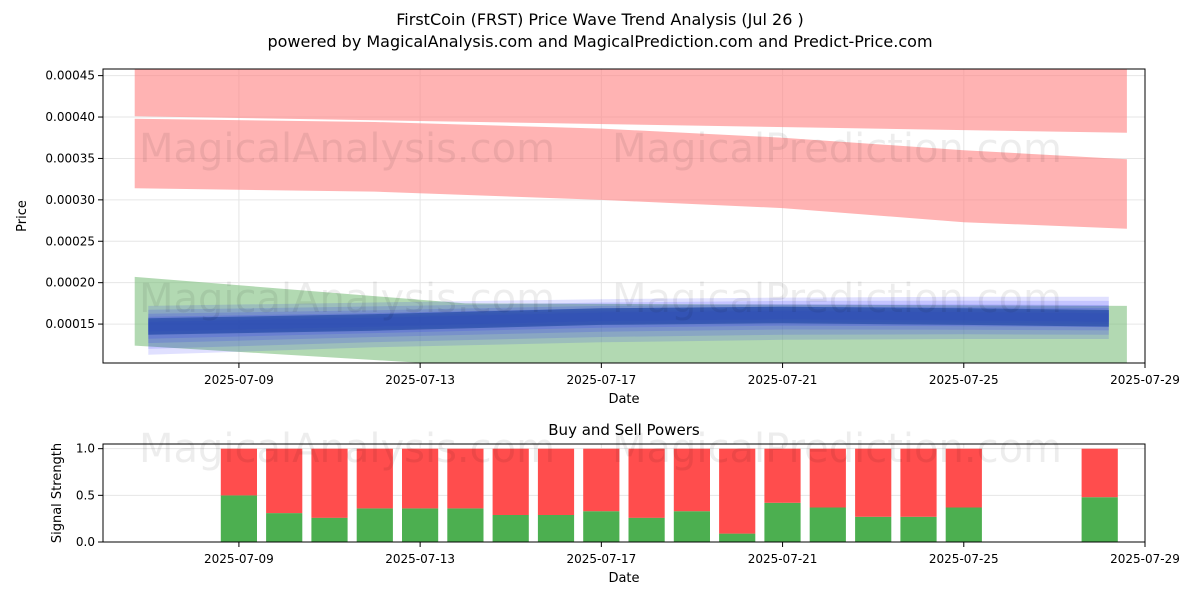 Image resolution: width=1200 pixels, height=600 pixels. I want to click on plot-frame, so click(624, 493).